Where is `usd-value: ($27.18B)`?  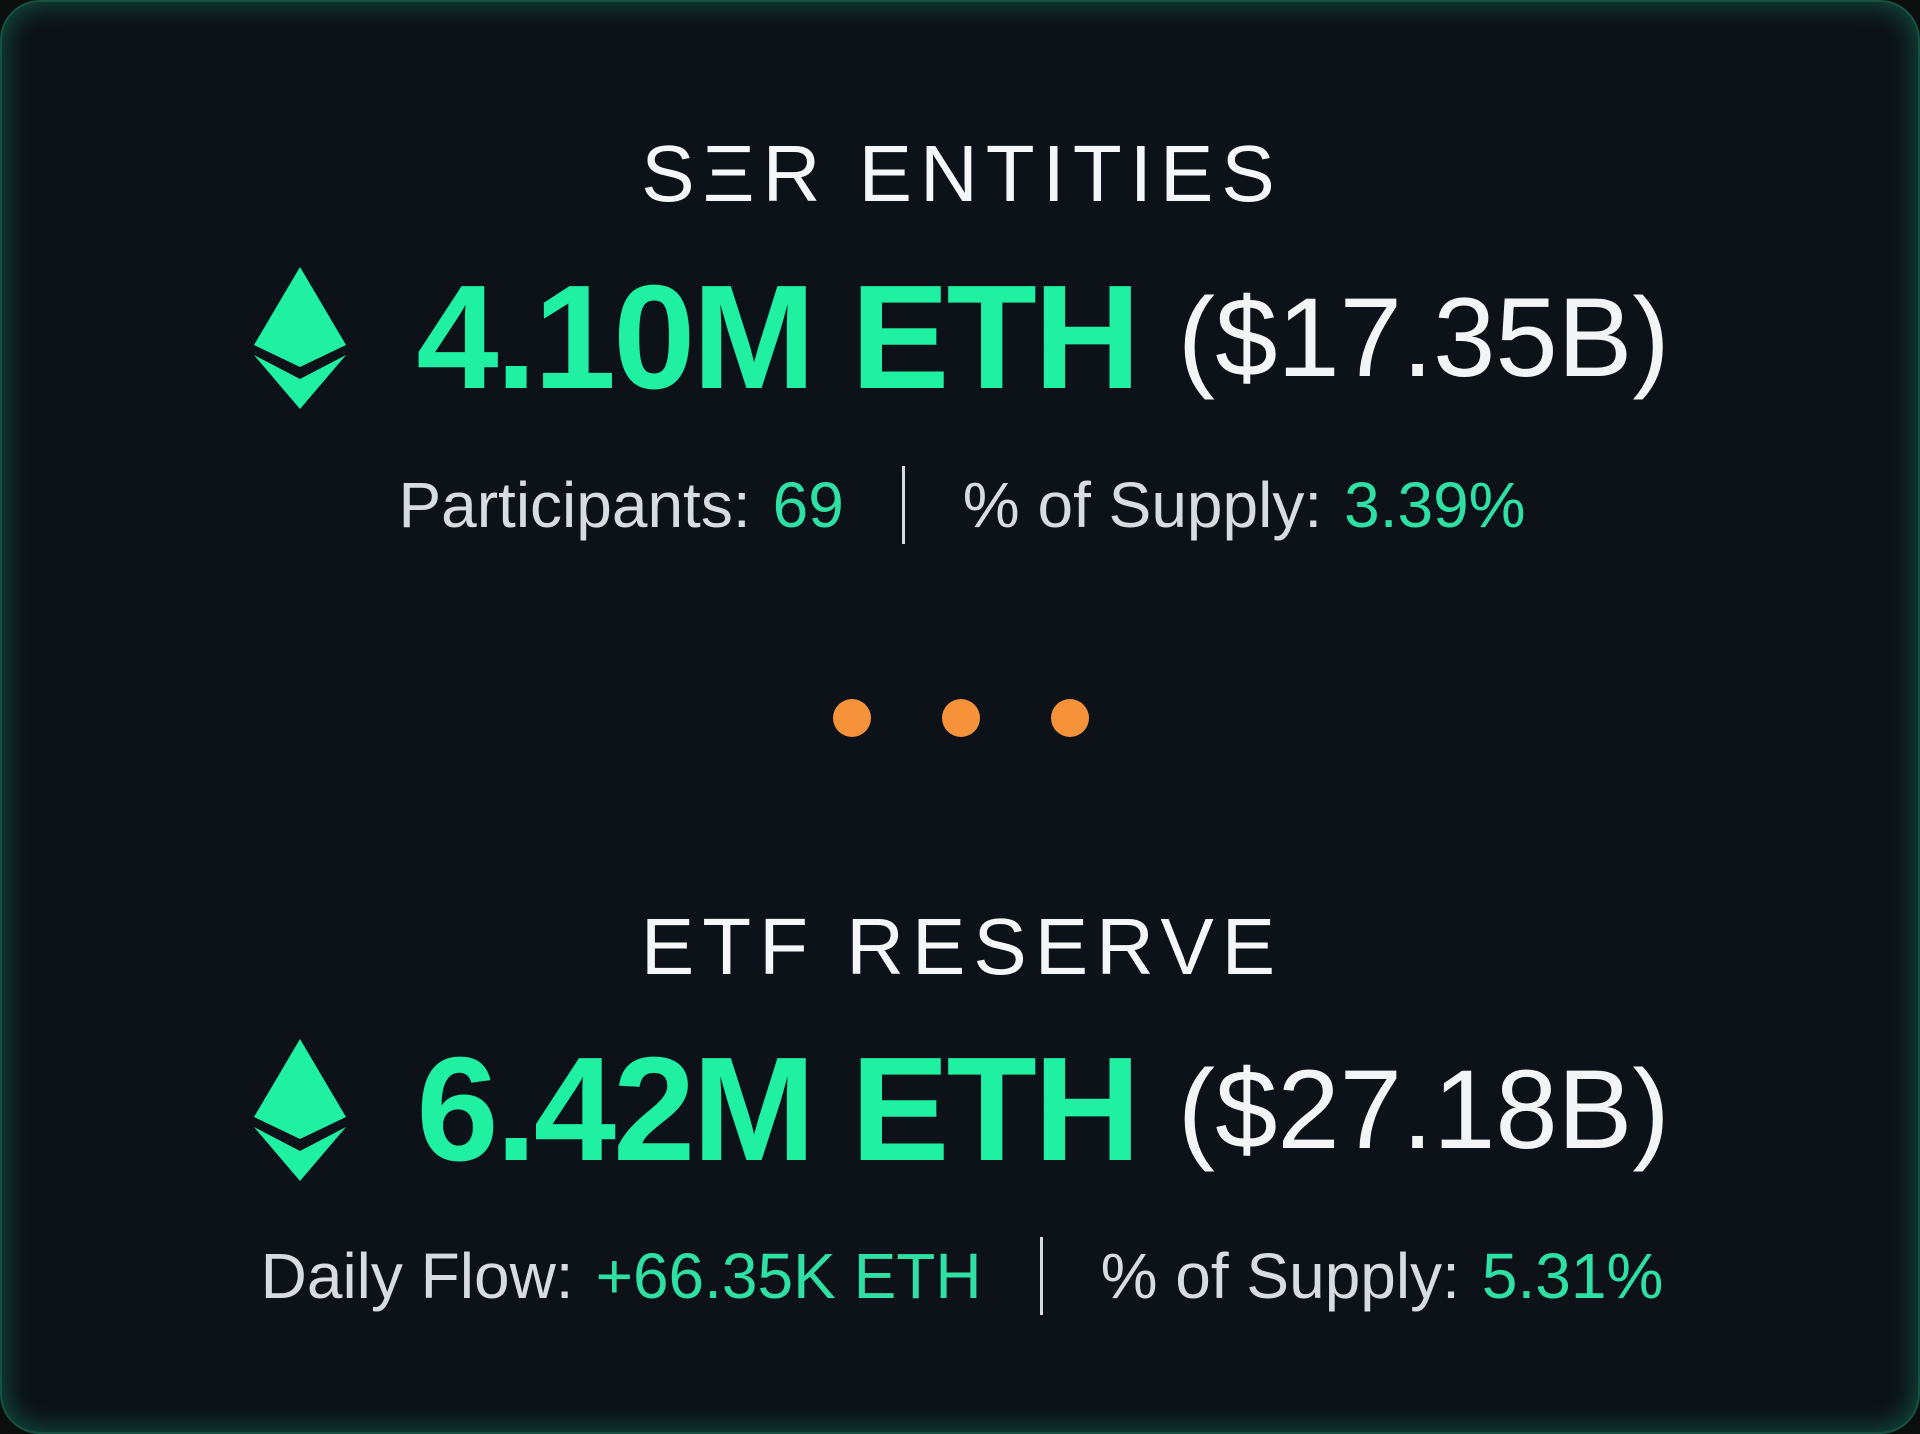
usd-value: ($27.18B) is located at coordinates (1423, 1109).